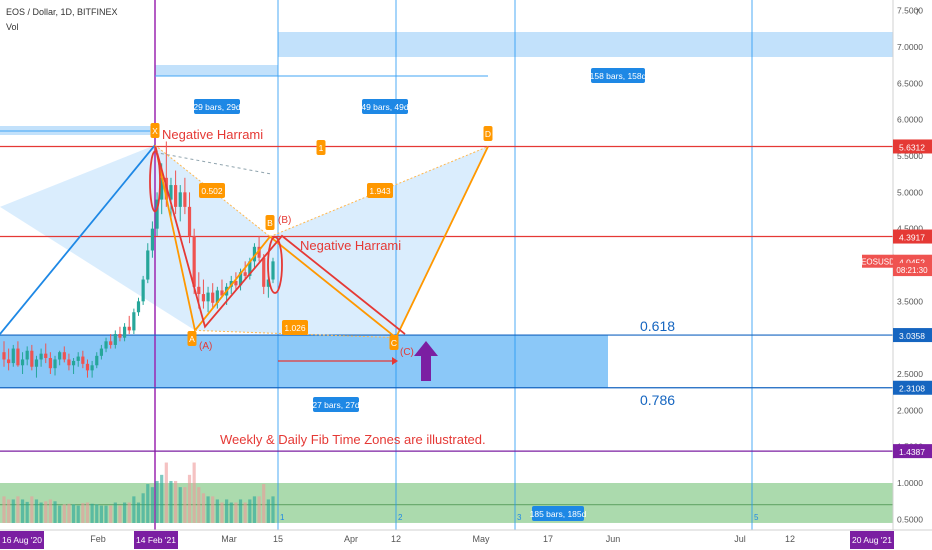 Image resolution: width=932 pixels, height=550 pixels. What do you see at coordinates (229, 539) in the screenshot?
I see `time-tick: Mar` at bounding box center [229, 539].